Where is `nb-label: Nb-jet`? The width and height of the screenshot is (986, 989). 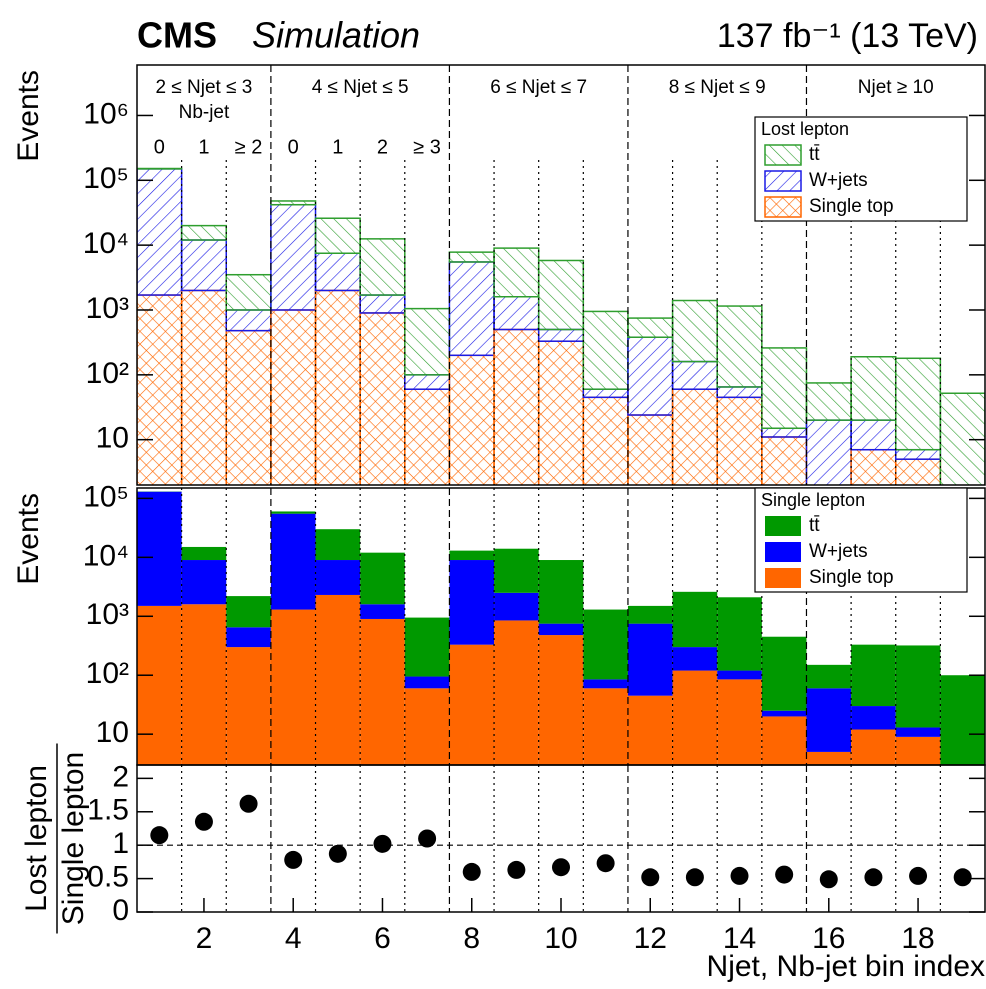
nb-label: Nb-jet is located at coordinates (204, 112).